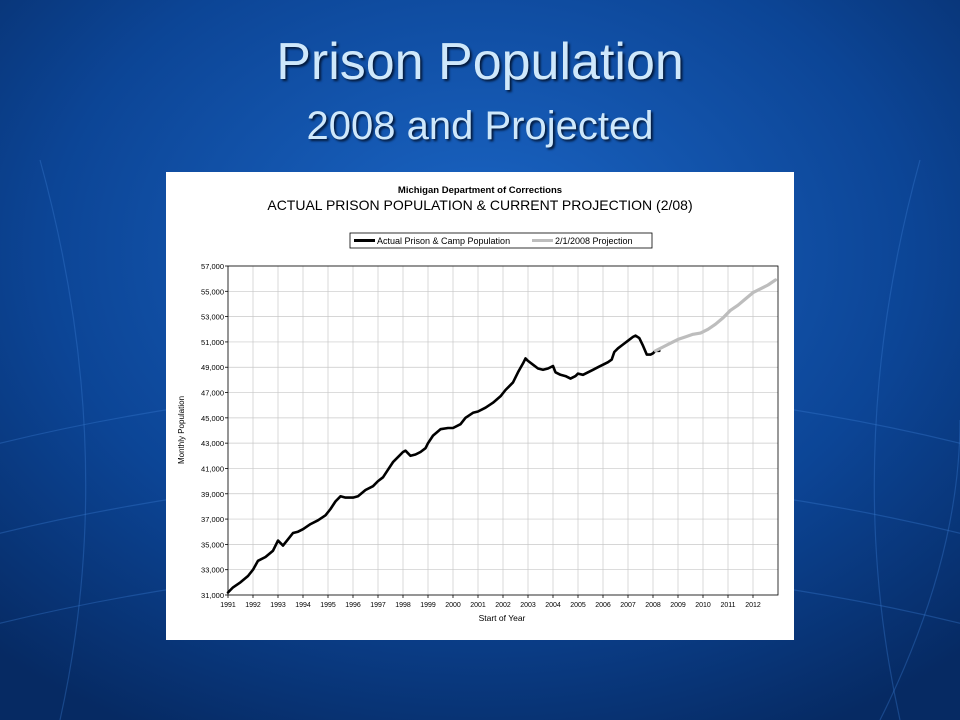 This screenshot has width=960, height=720. Describe the element at coordinates (212, 519) in the screenshot. I see `y-tick-label: 37,000` at that location.